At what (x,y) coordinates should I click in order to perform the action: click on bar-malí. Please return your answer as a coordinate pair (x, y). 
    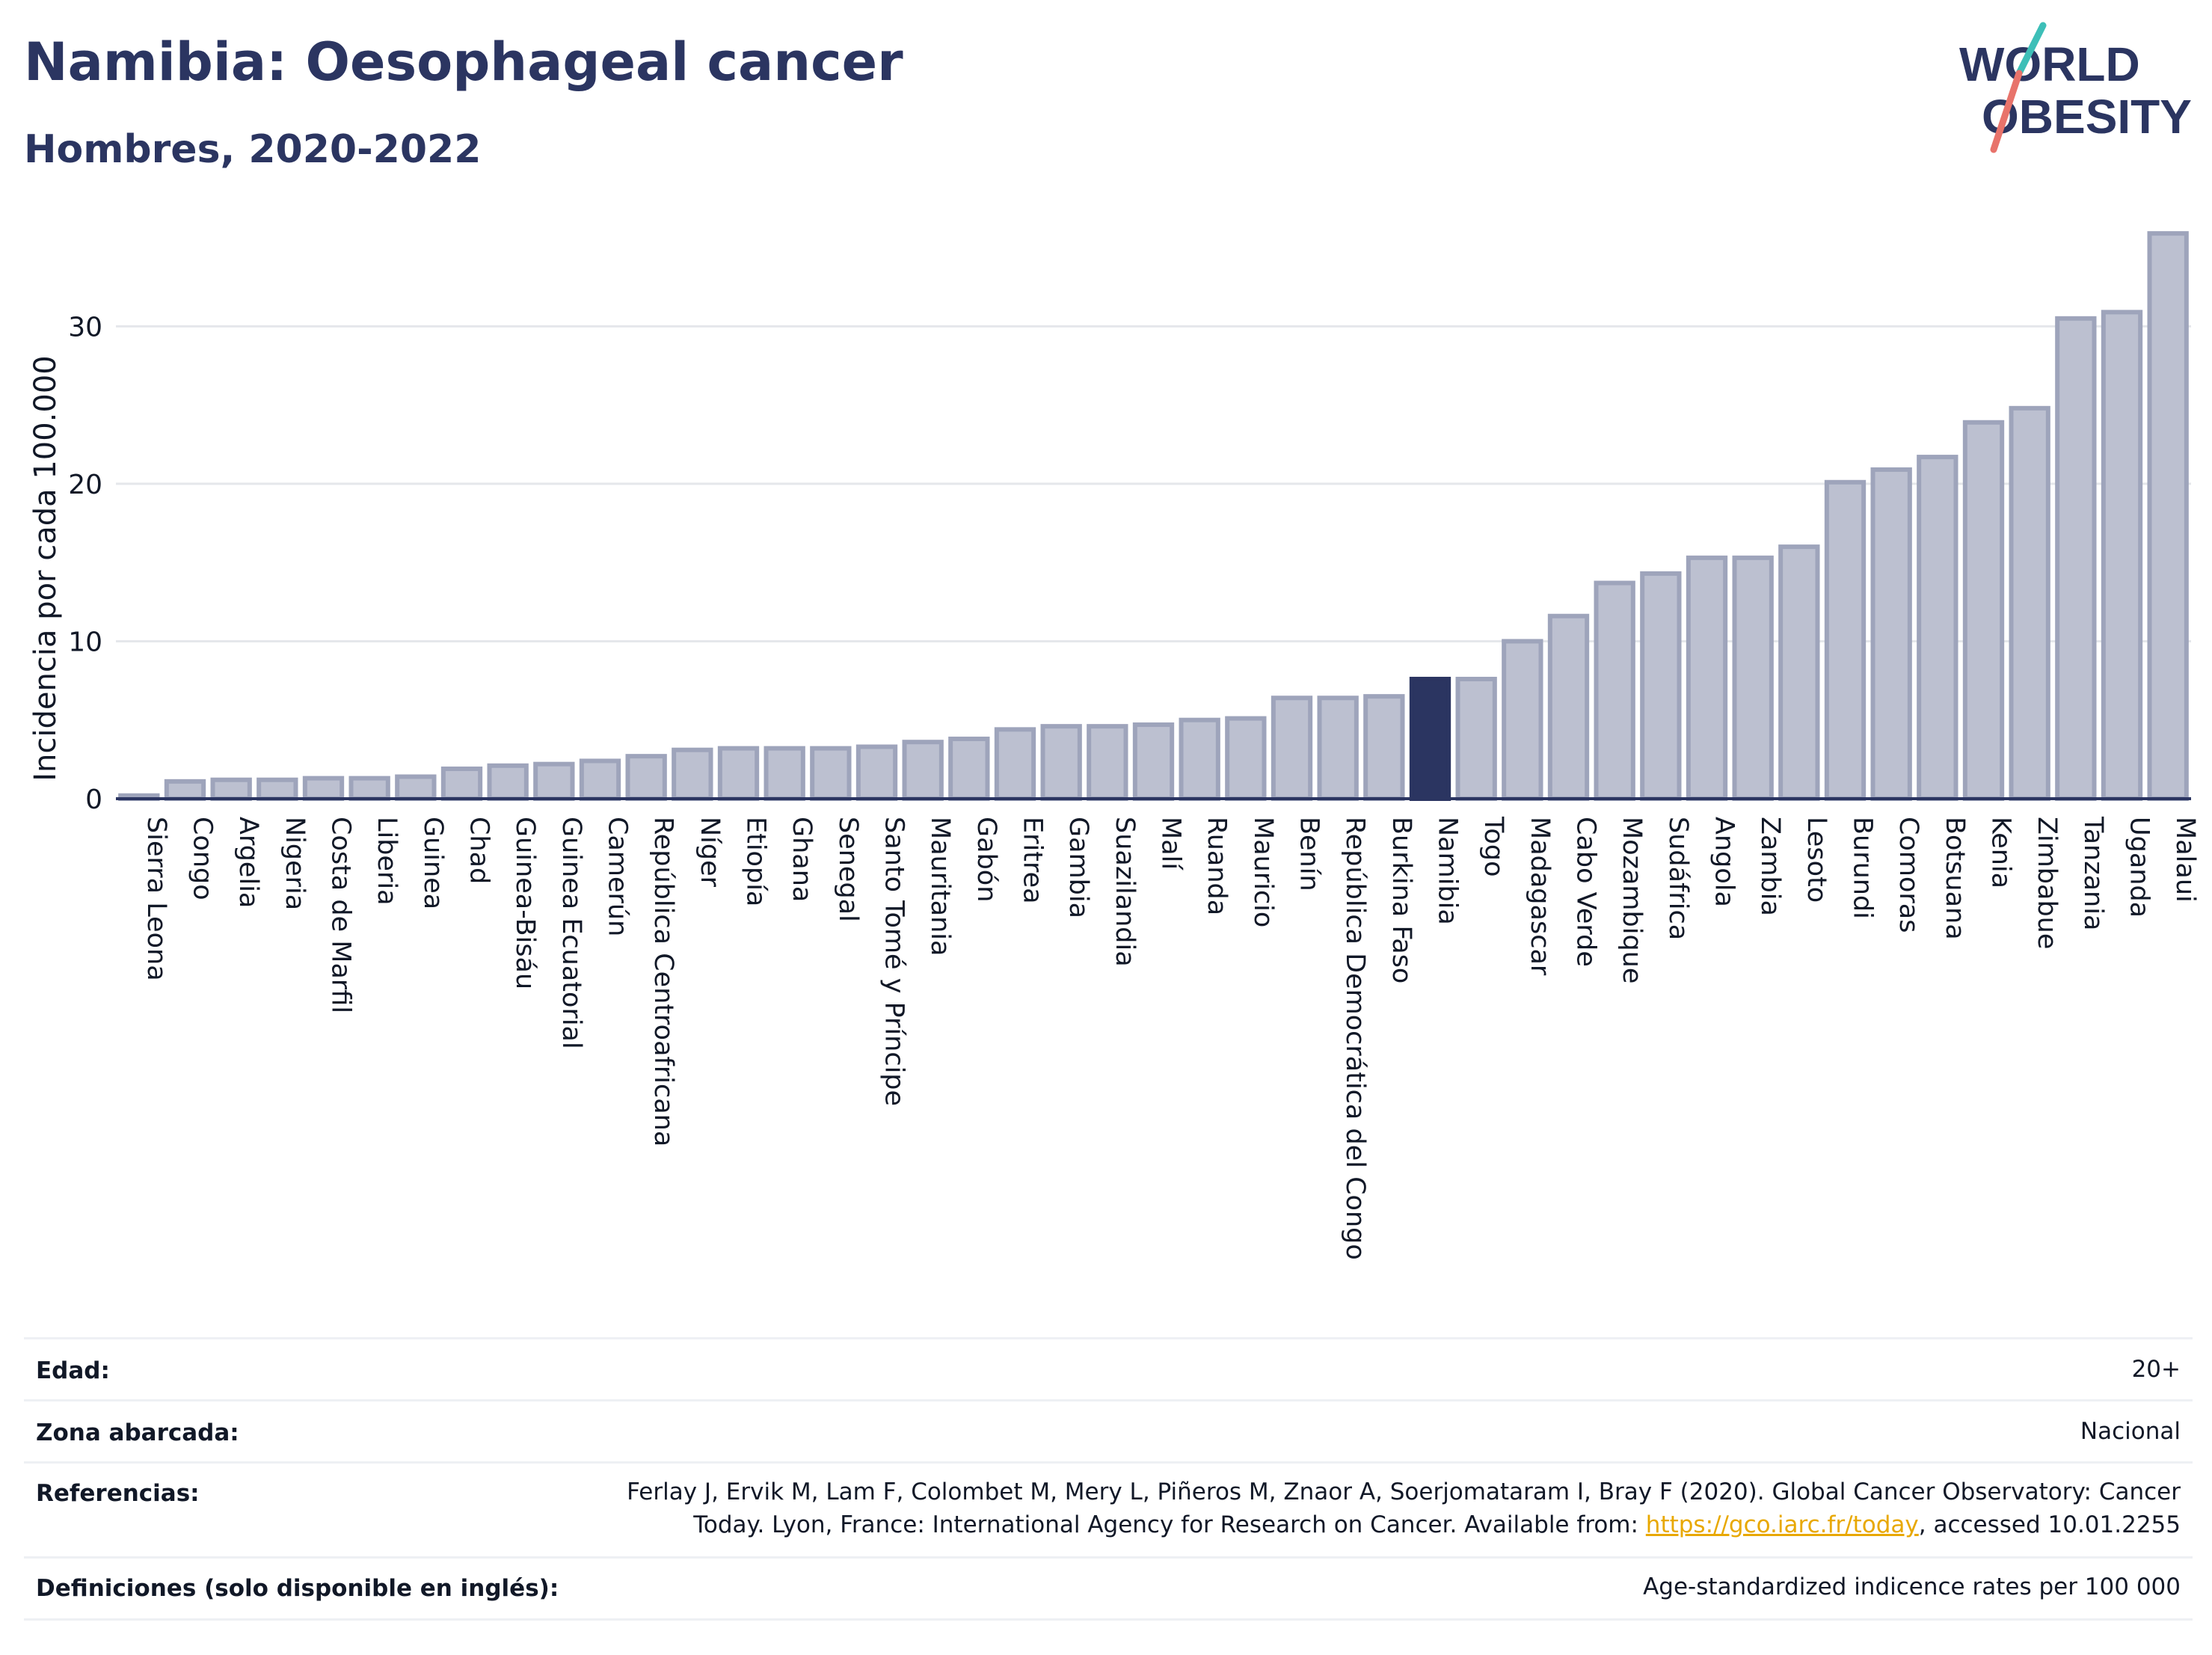
    Looking at the image, I should click on (1153, 761).